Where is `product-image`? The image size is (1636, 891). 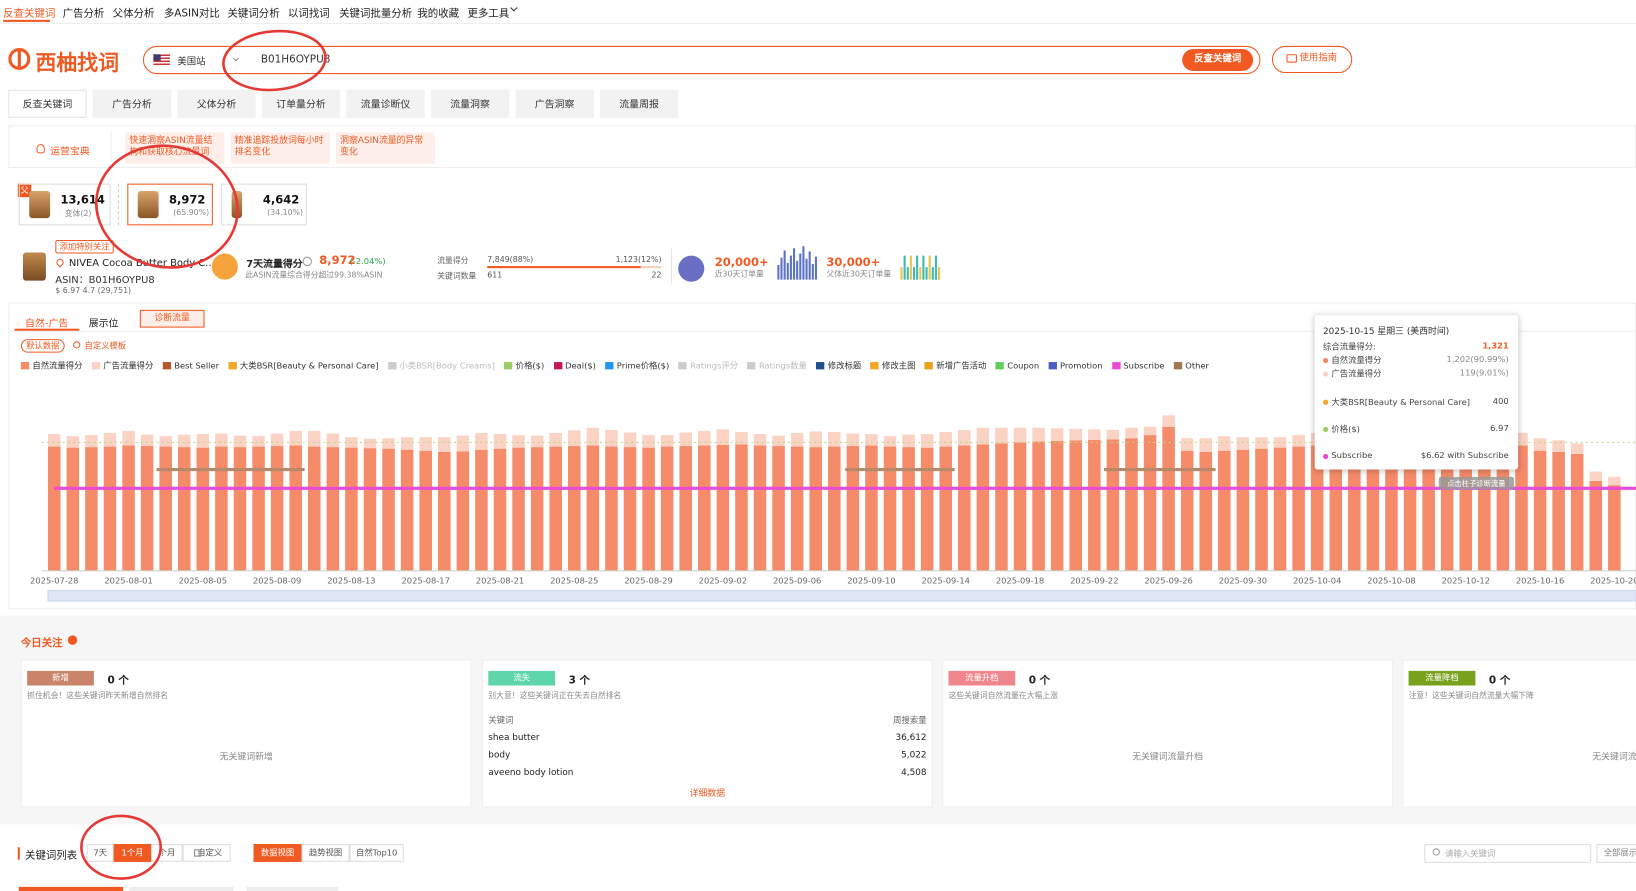
product-image is located at coordinates (34, 266).